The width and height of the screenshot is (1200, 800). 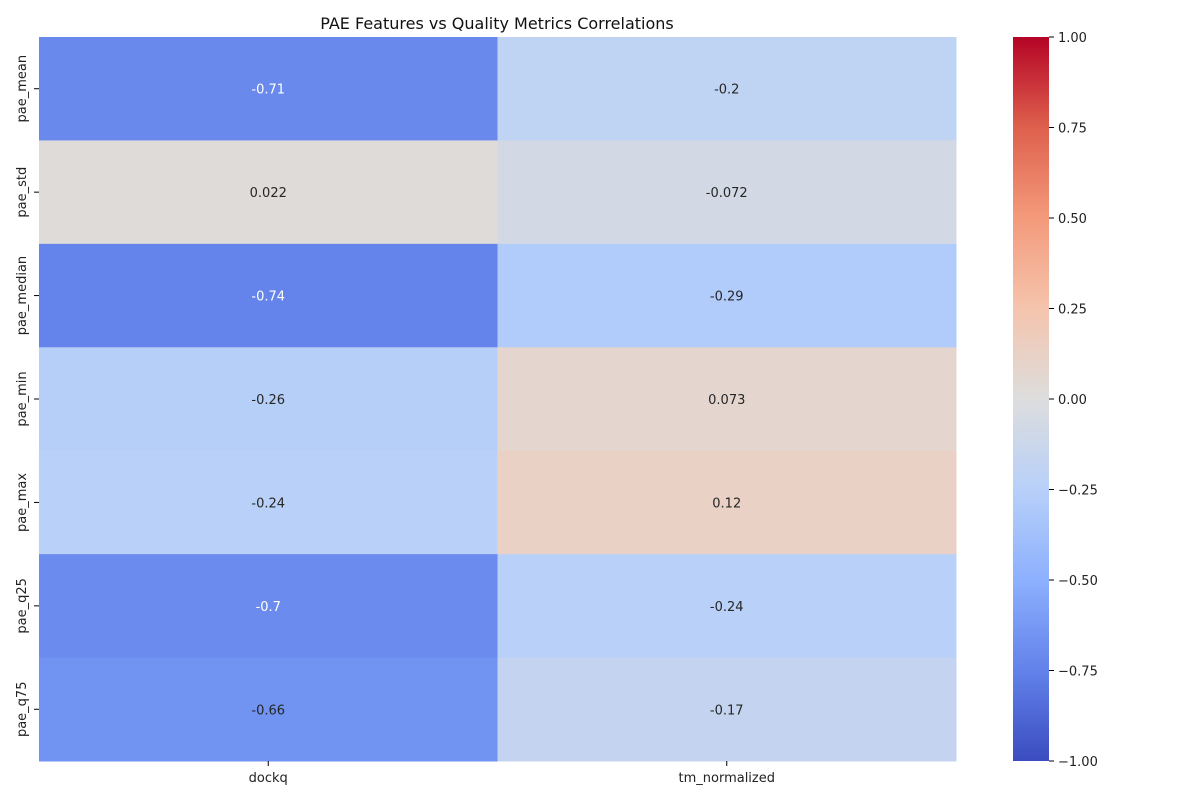 I want to click on colorbar-tick-label: −0.25, so click(x=1078, y=491).